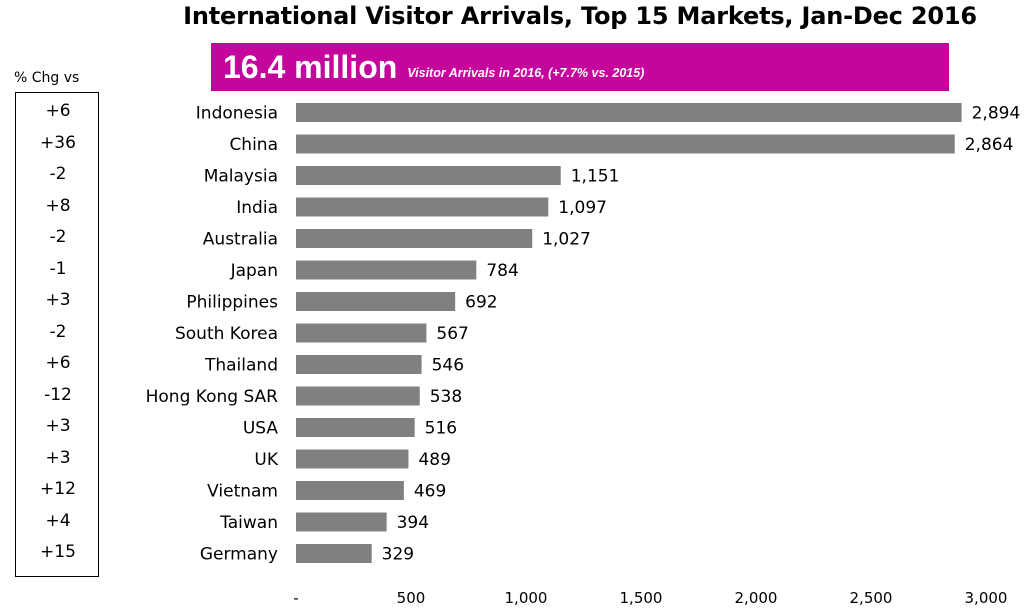 The width and height of the screenshot is (1035, 614). What do you see at coordinates (58, 552) in the screenshot?
I see `pct-change-value: +15` at bounding box center [58, 552].